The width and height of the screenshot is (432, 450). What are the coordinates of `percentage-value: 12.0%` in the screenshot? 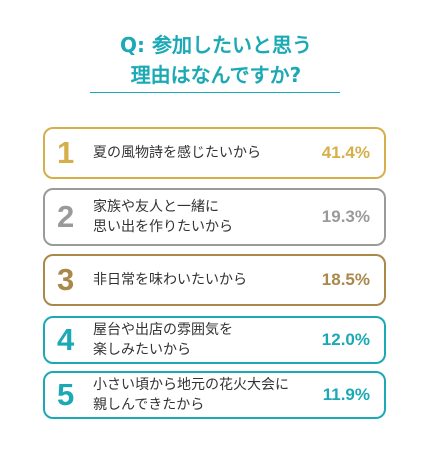 It's located at (345, 339).